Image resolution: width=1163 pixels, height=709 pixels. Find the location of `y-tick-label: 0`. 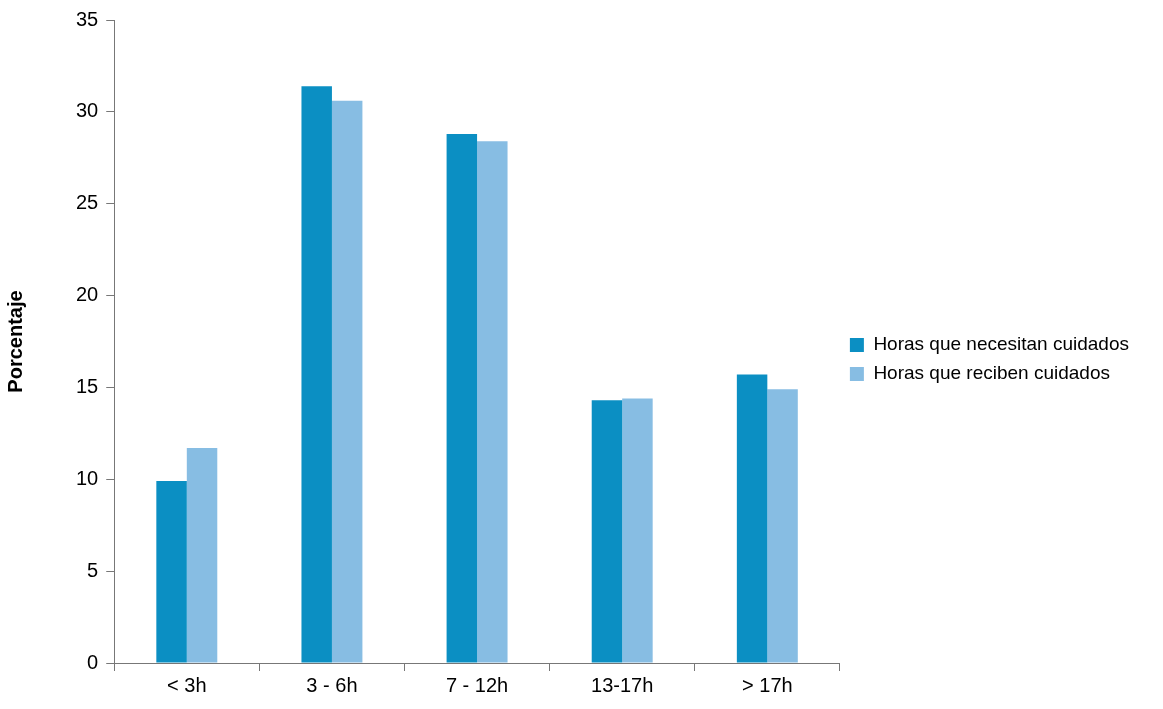

y-tick-label: 0 is located at coordinates (93, 661).